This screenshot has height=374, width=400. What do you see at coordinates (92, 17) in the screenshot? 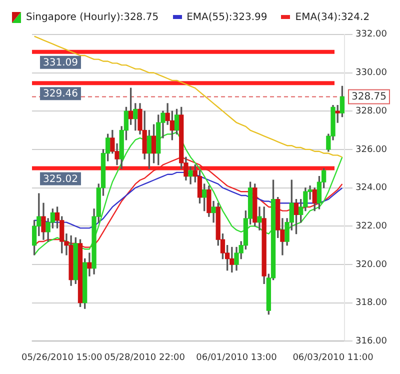
I see `chart-title: Singapore (Hourly):328.75` at bounding box center [92, 17].